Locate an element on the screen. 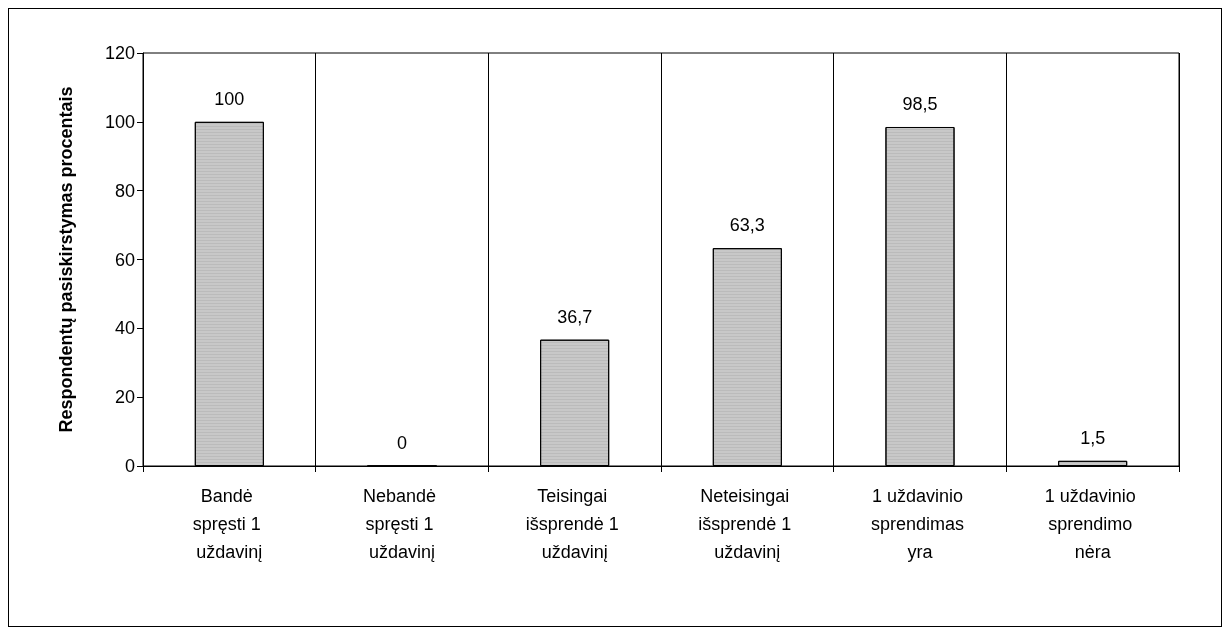 This screenshot has height=637, width=1232. data-label: 1,5 is located at coordinates (1093, 437).